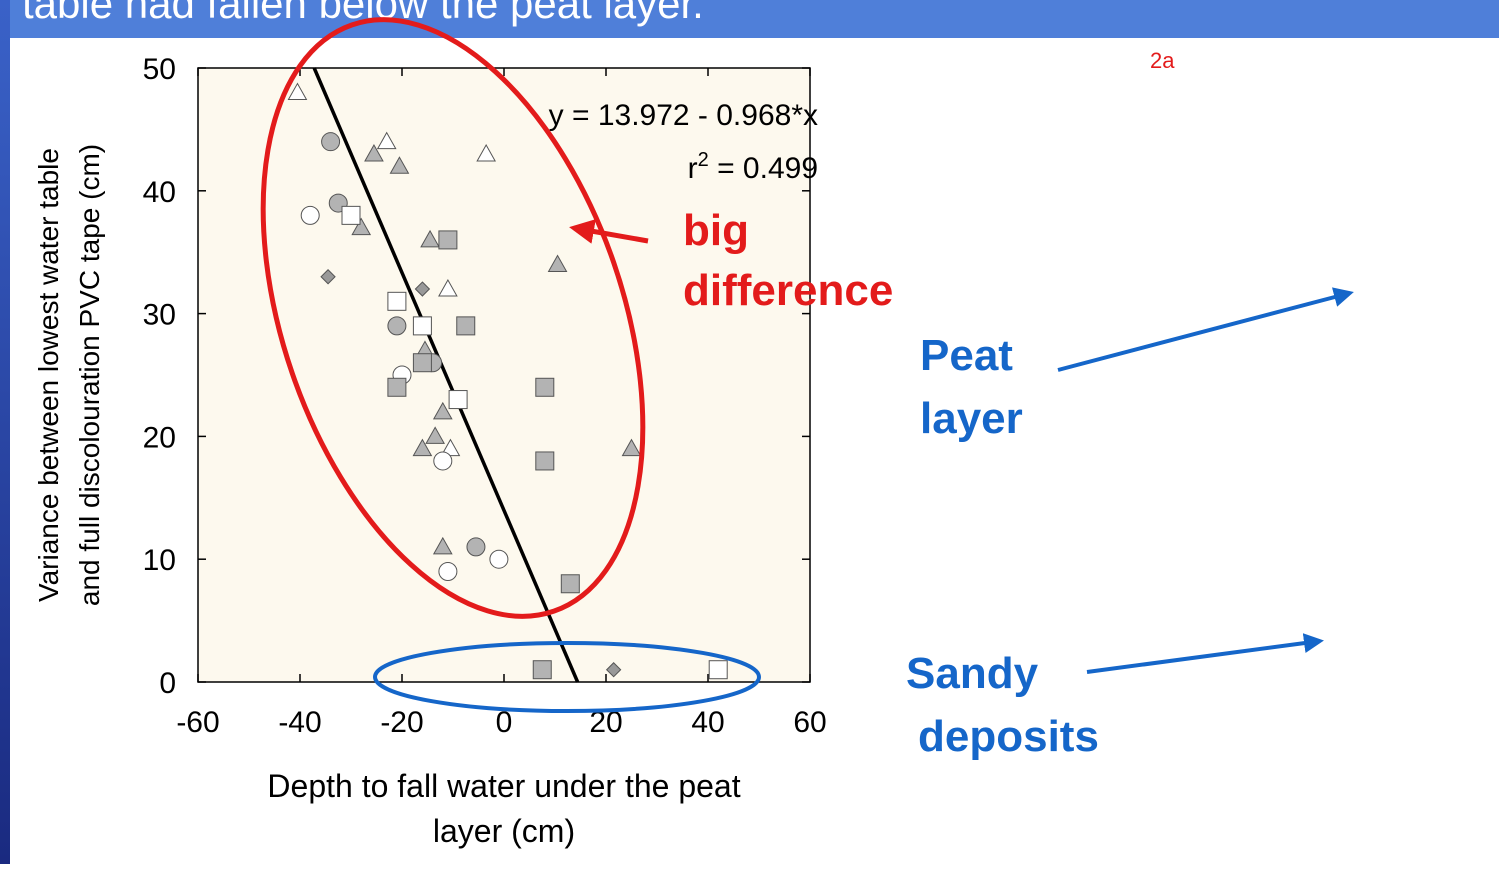  Describe the element at coordinates (683, 115) in the screenshot. I see `equation: y = 13.972 - 0.968*x` at that location.